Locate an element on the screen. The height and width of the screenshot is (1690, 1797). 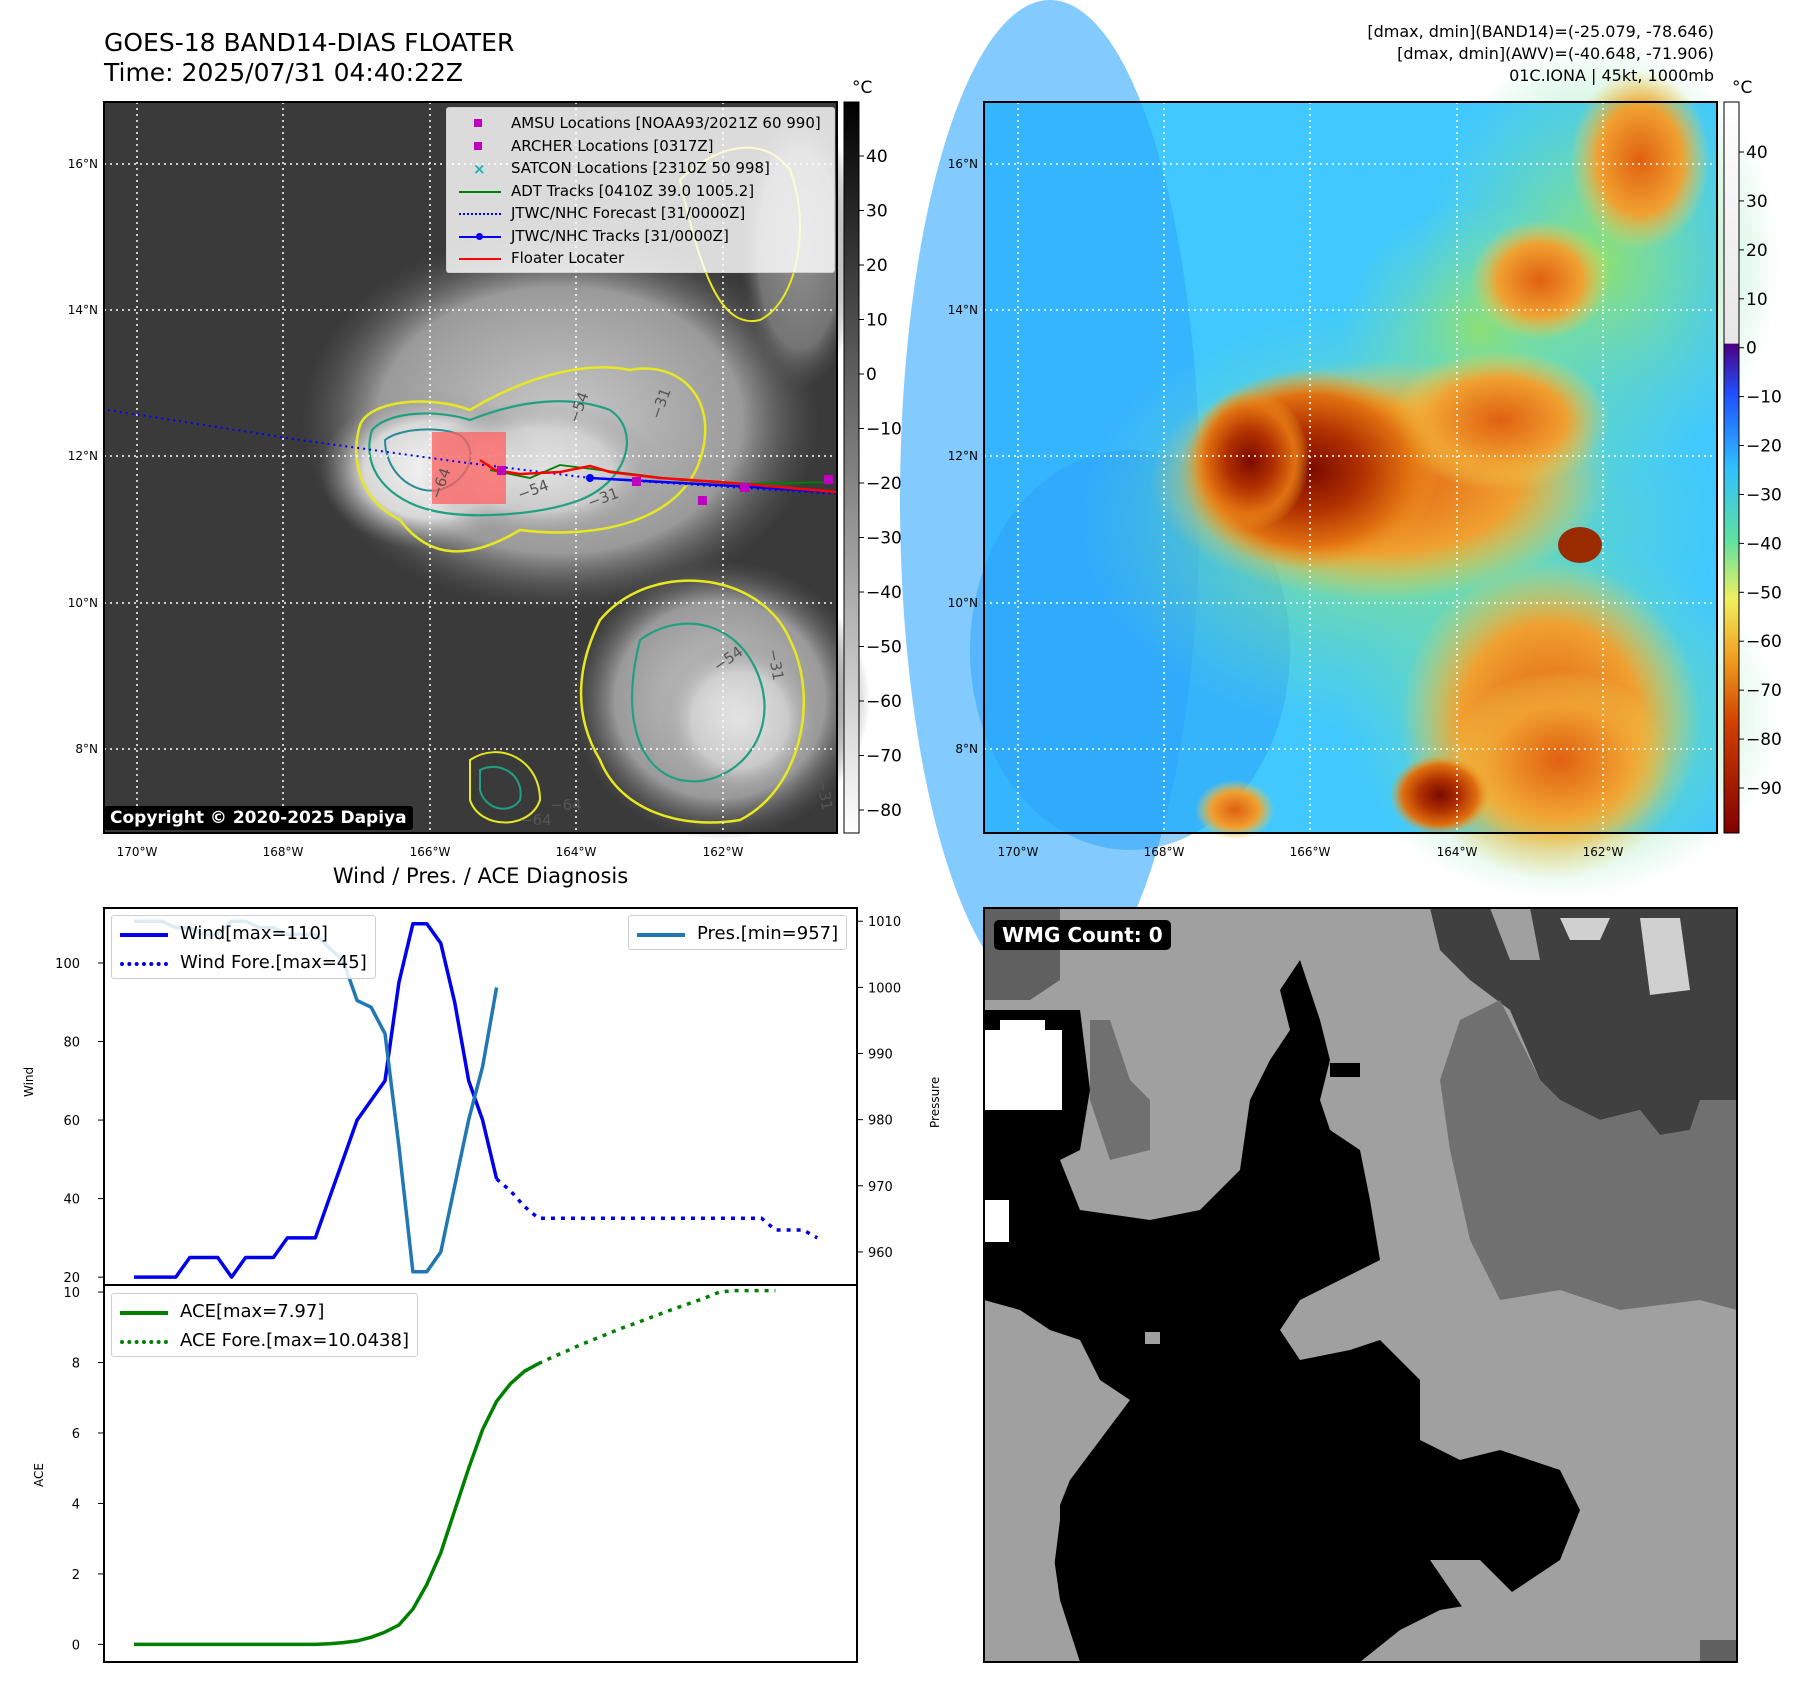
colorbar-tick-label: −30 is located at coordinates (1764, 495).